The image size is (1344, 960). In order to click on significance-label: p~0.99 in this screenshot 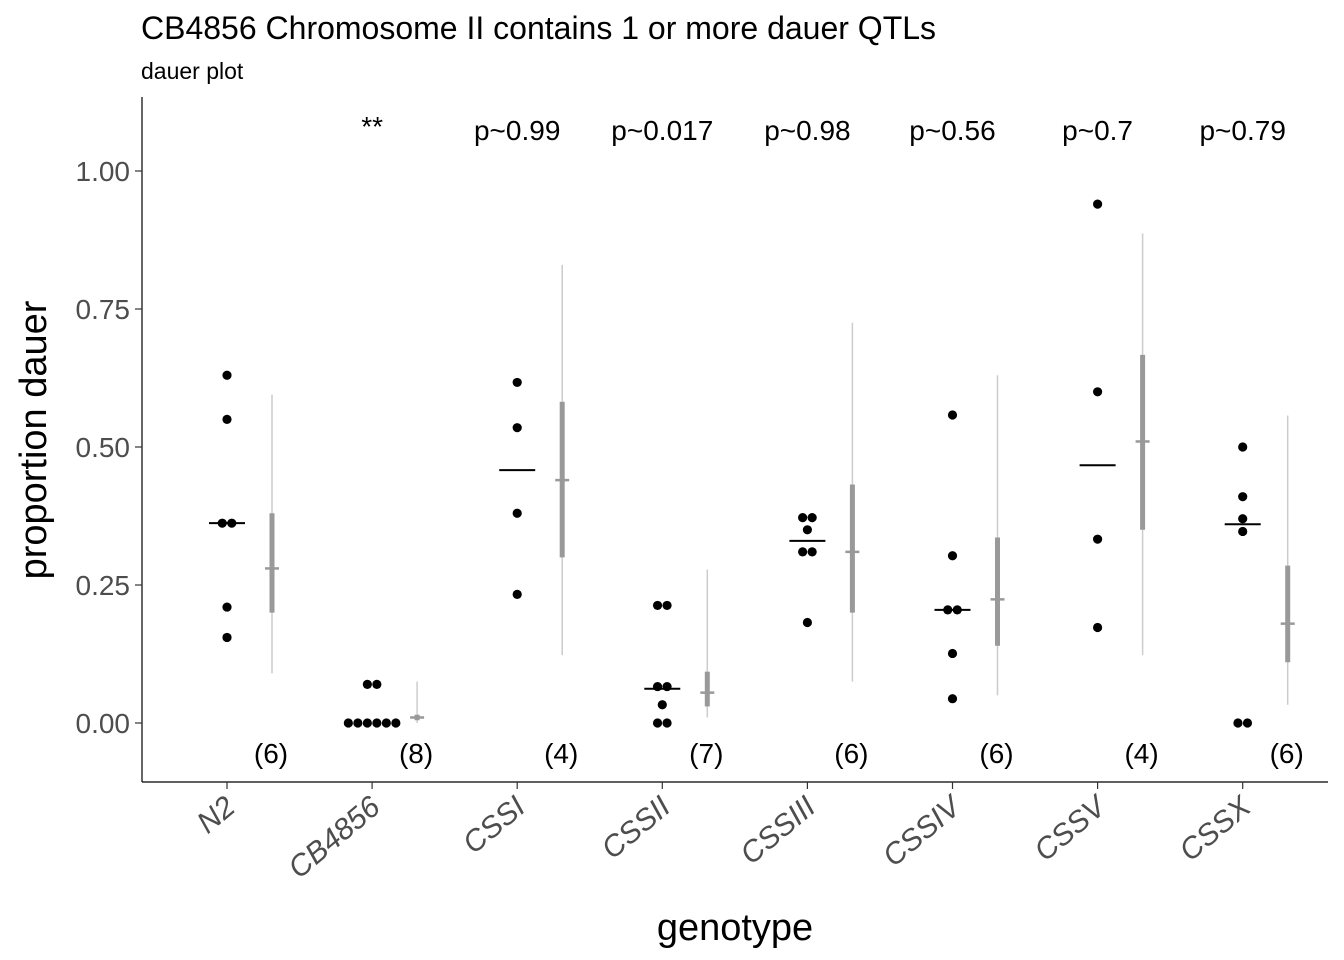, I will do `click(517, 130)`.